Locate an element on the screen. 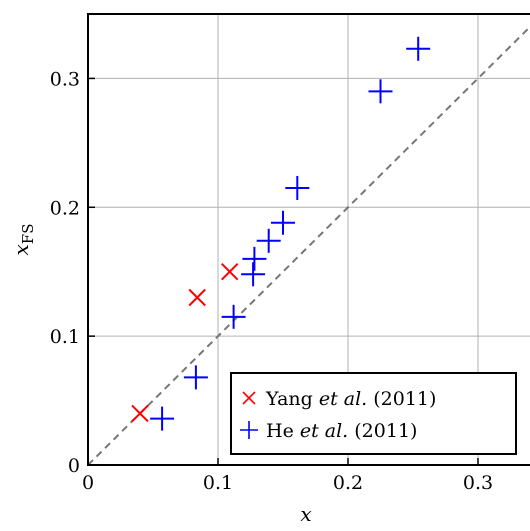 The width and height of the screenshot is (530, 531). legend-he-prefix: He is located at coordinates (283, 431).